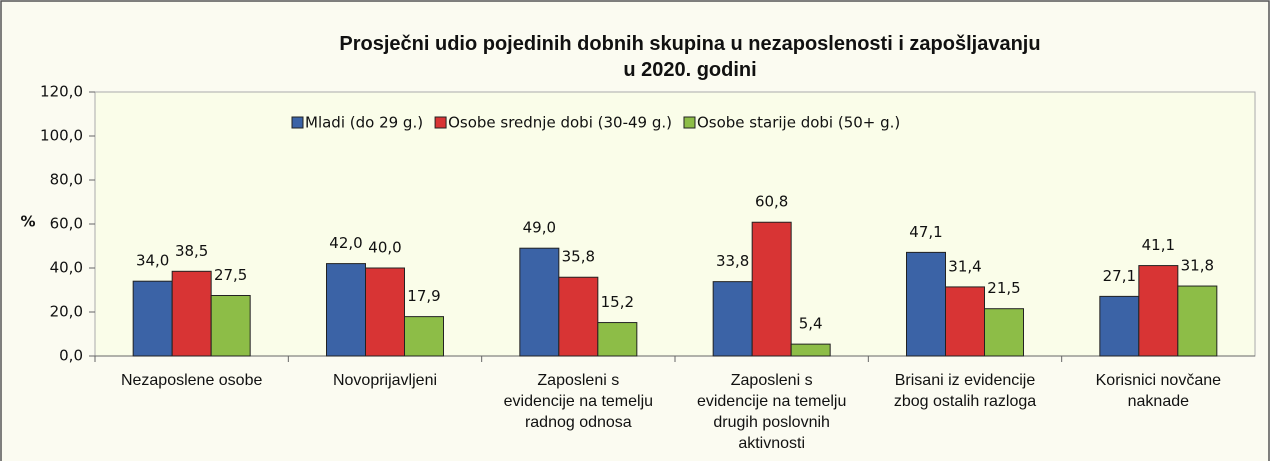  I want to click on y-tick-label: 60,0, so click(66, 224).